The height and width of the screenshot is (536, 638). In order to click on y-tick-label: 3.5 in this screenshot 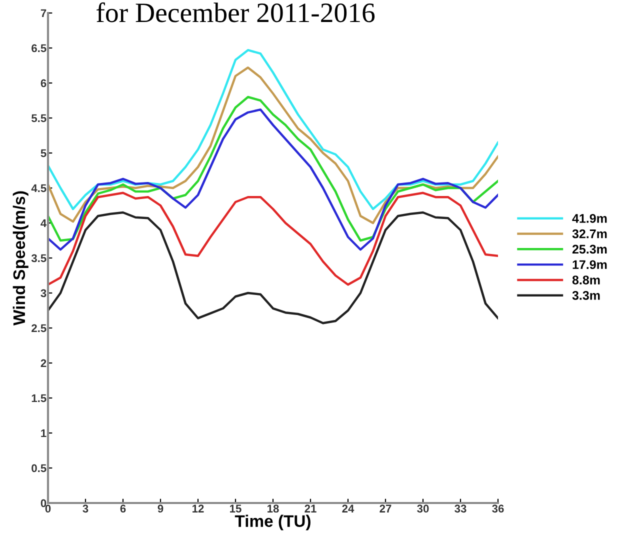, I will do `click(38, 258)`.